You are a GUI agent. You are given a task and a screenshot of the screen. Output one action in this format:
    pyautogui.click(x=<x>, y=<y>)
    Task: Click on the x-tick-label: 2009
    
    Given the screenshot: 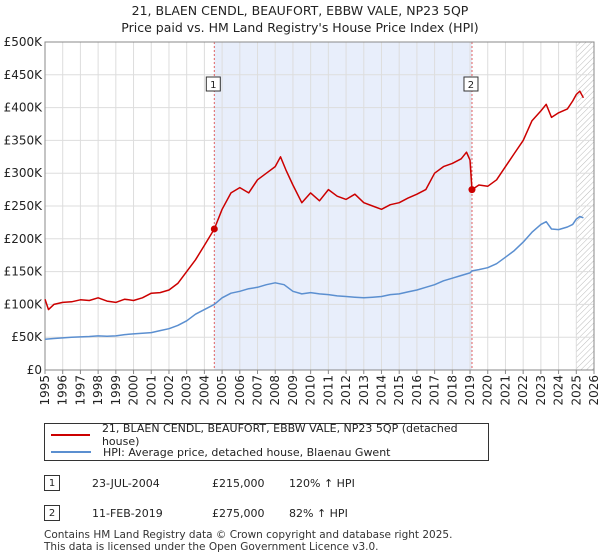 What is the action you would take?
    pyautogui.click(x=293, y=390)
    